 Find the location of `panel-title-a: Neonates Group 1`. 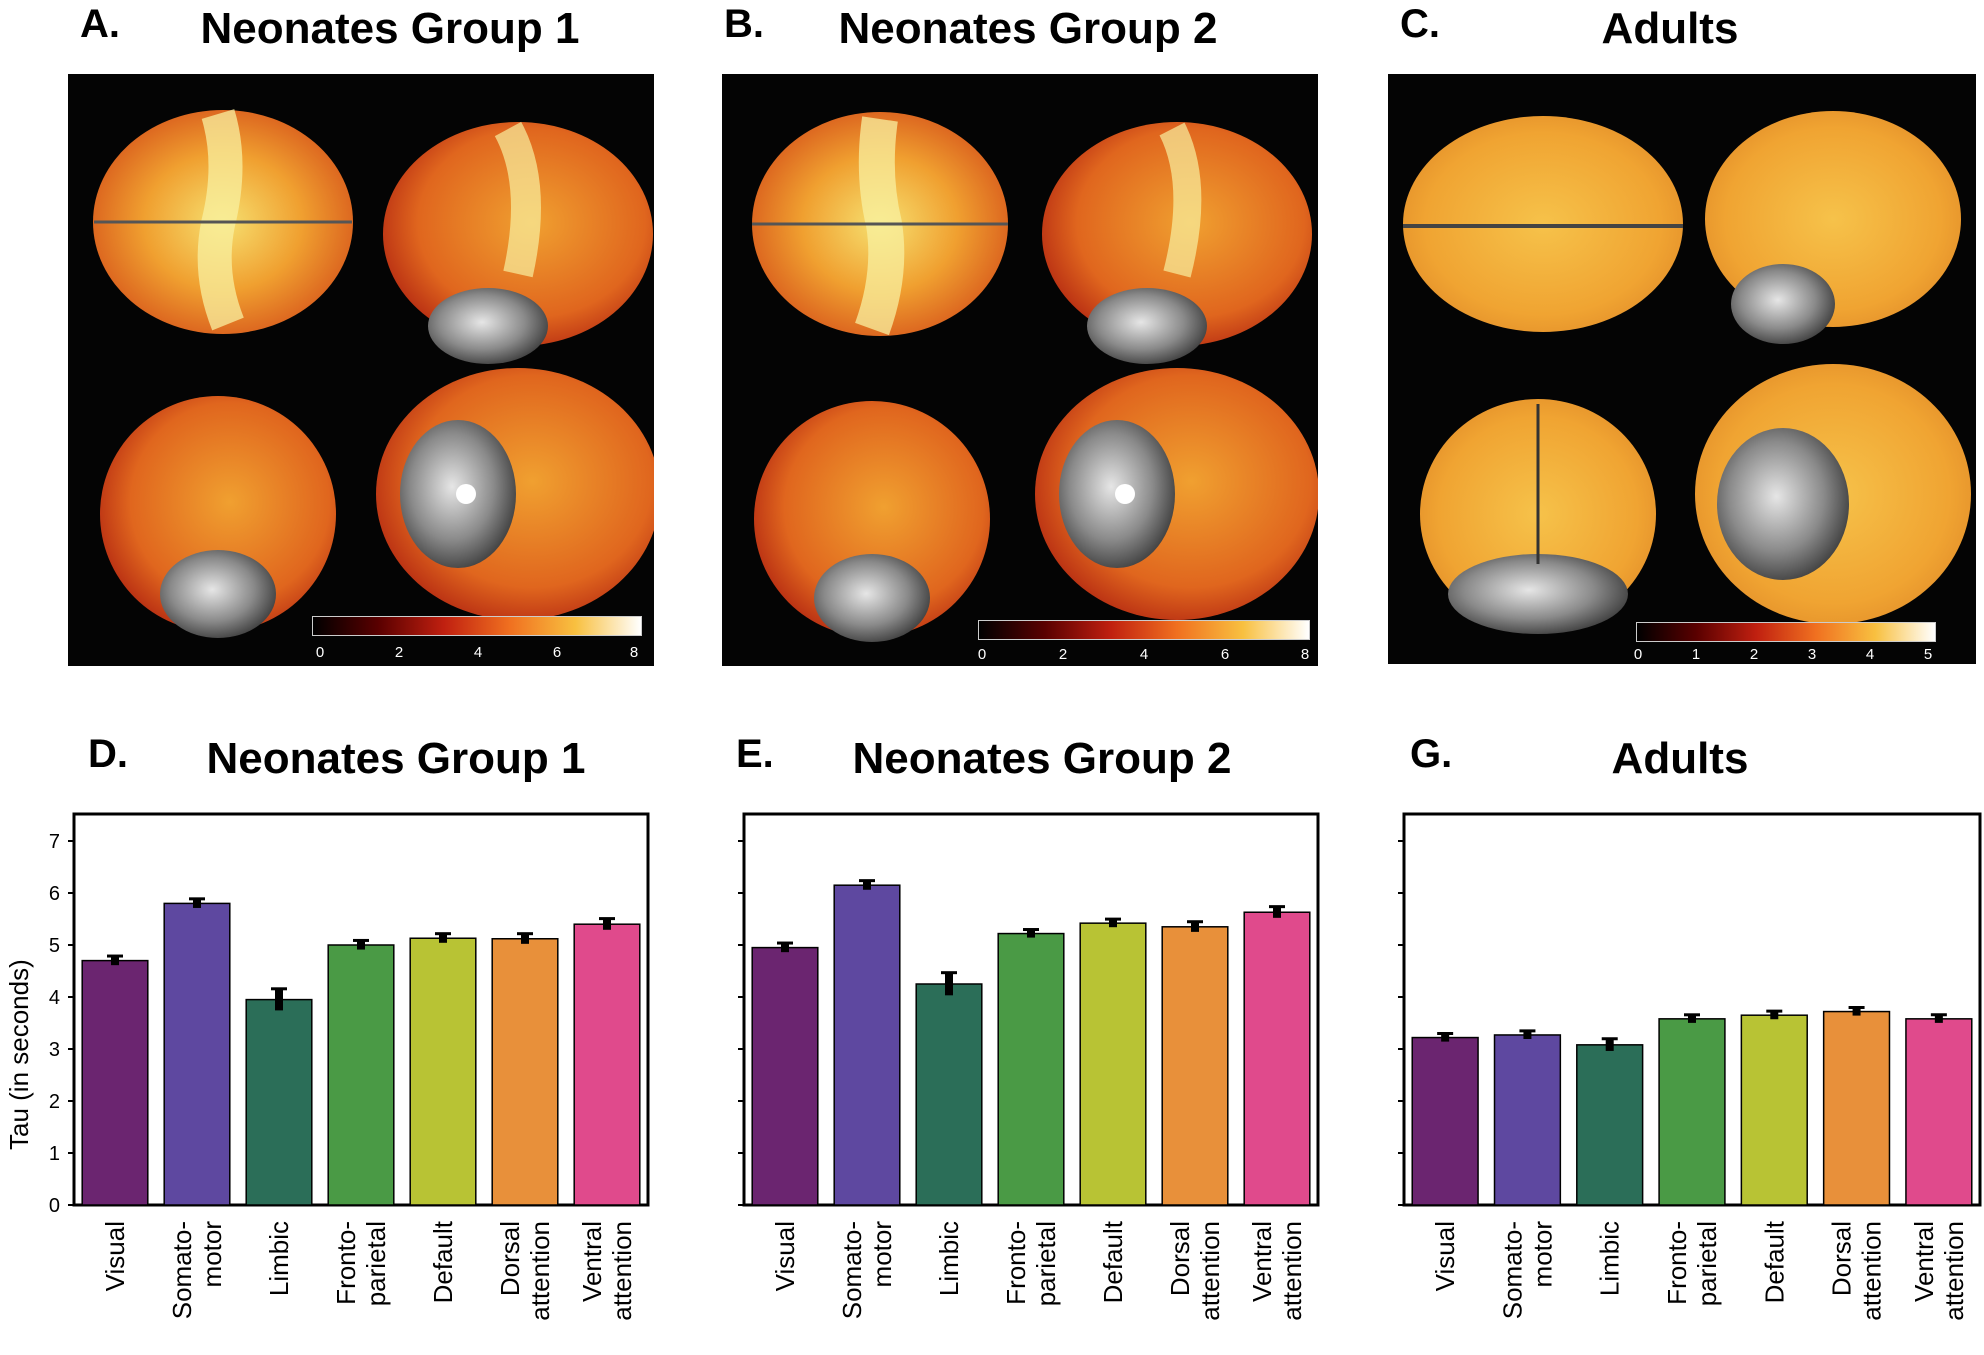

panel-title-a: Neonates Group 1 is located at coordinates (390, 28).